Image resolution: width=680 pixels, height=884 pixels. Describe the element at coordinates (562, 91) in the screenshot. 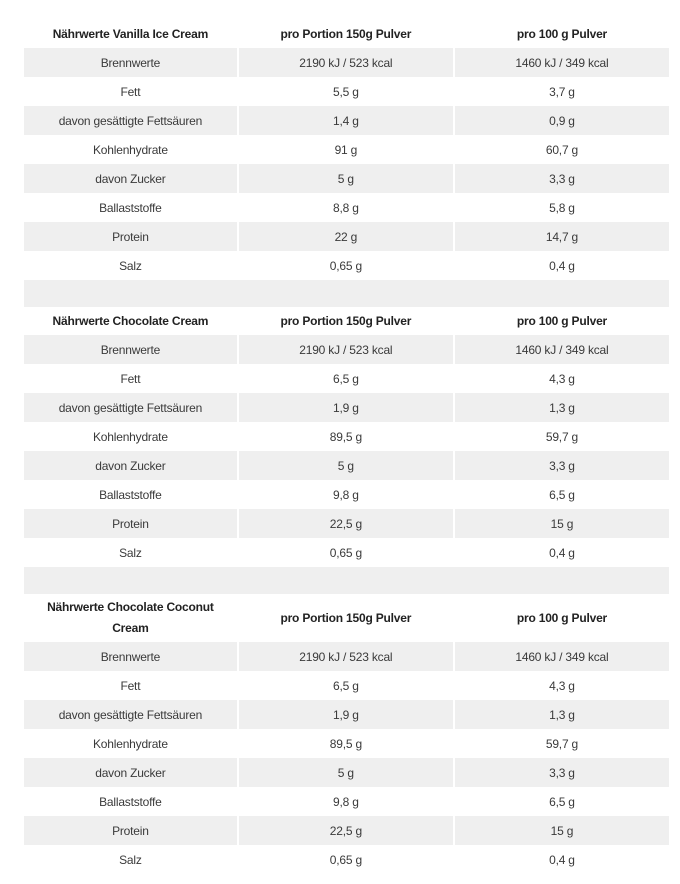

I see `nutrient-value: 3,7 g` at that location.